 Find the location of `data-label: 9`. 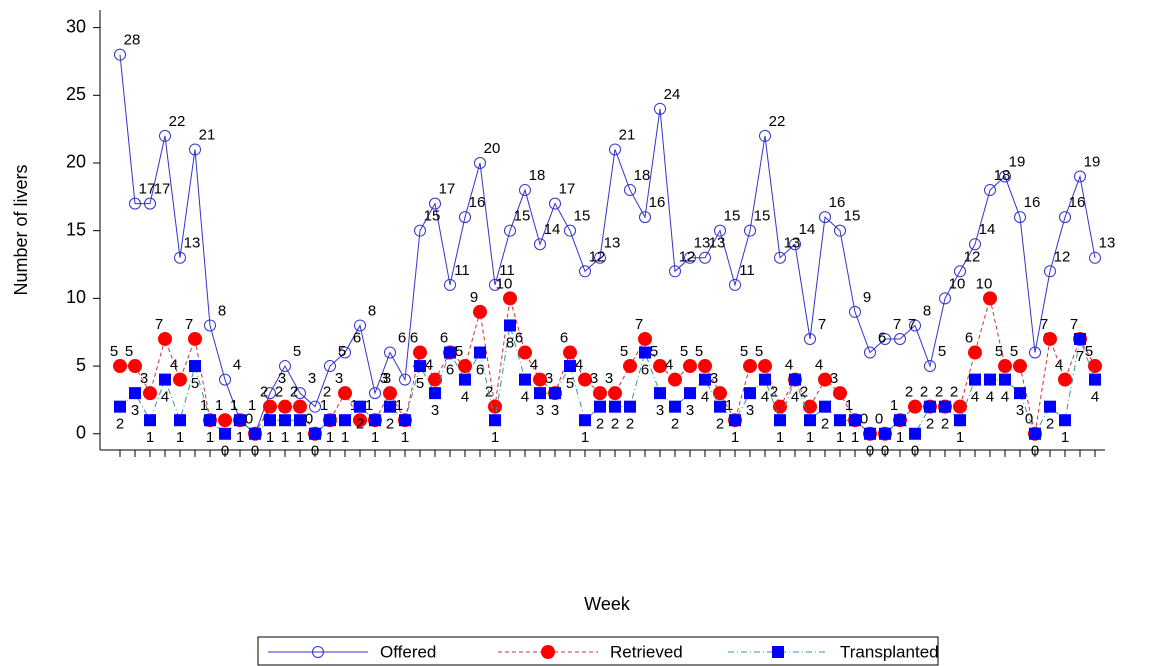

data-label: 9 is located at coordinates (867, 297).